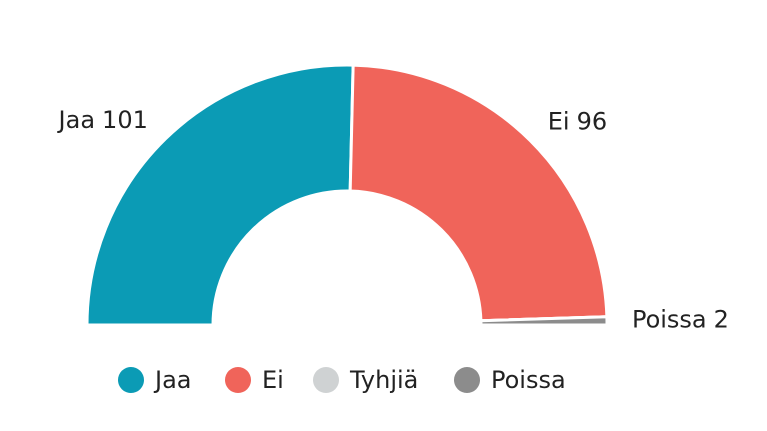 This screenshot has height=431, width=767. I want to click on label-name: Ei, so click(559, 122).